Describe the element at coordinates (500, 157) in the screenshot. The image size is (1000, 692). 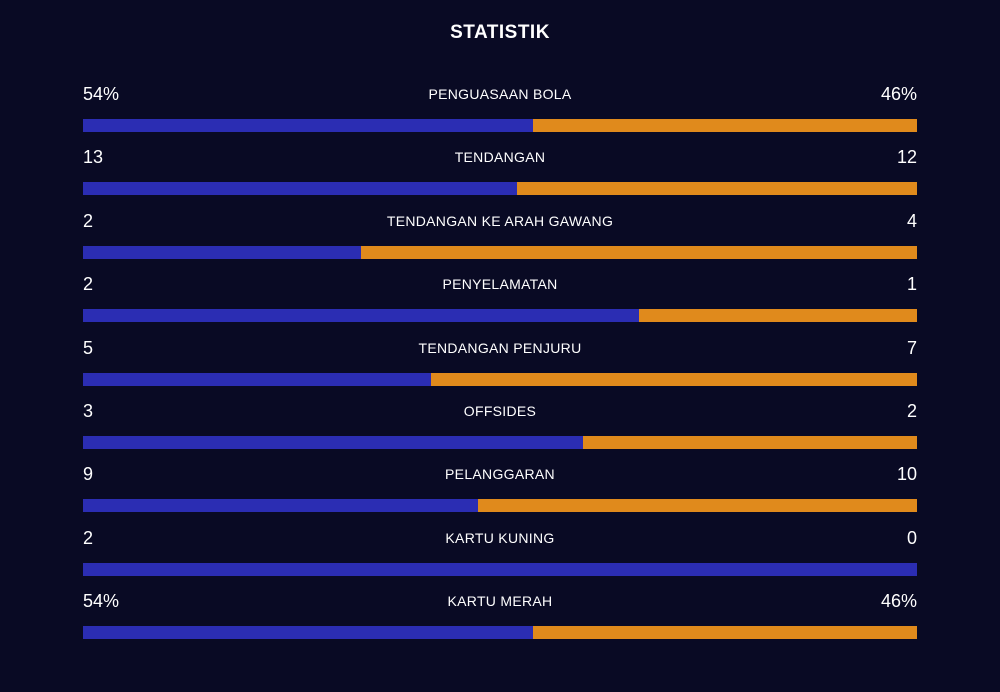
I see `stat-label: TENDANGAN` at that location.